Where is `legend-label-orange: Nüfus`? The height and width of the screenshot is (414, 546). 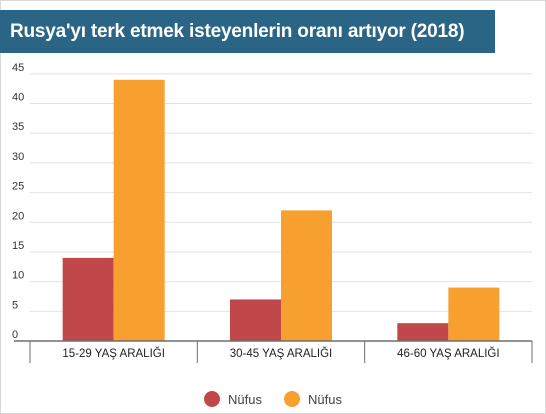
legend-label-orange: Nüfus is located at coordinates (325, 399).